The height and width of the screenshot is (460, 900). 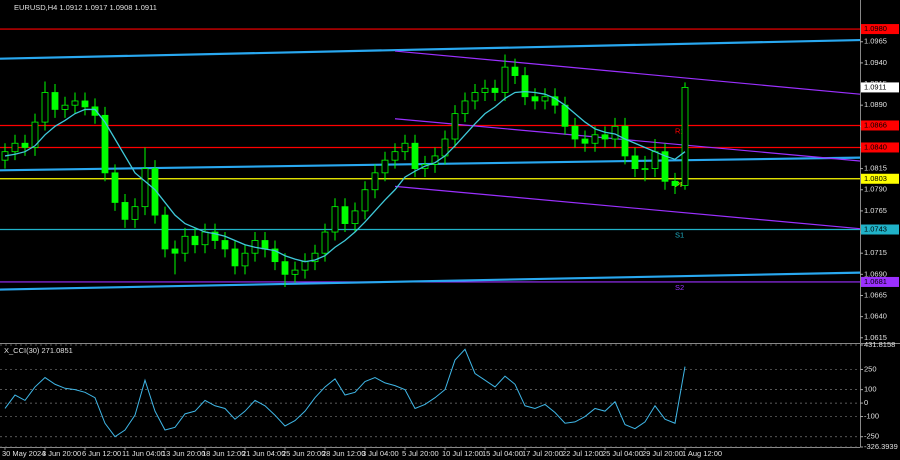 What do you see at coordinates (345, 393) in the screenshot?
I see `cci-line` at bounding box center [345, 393].